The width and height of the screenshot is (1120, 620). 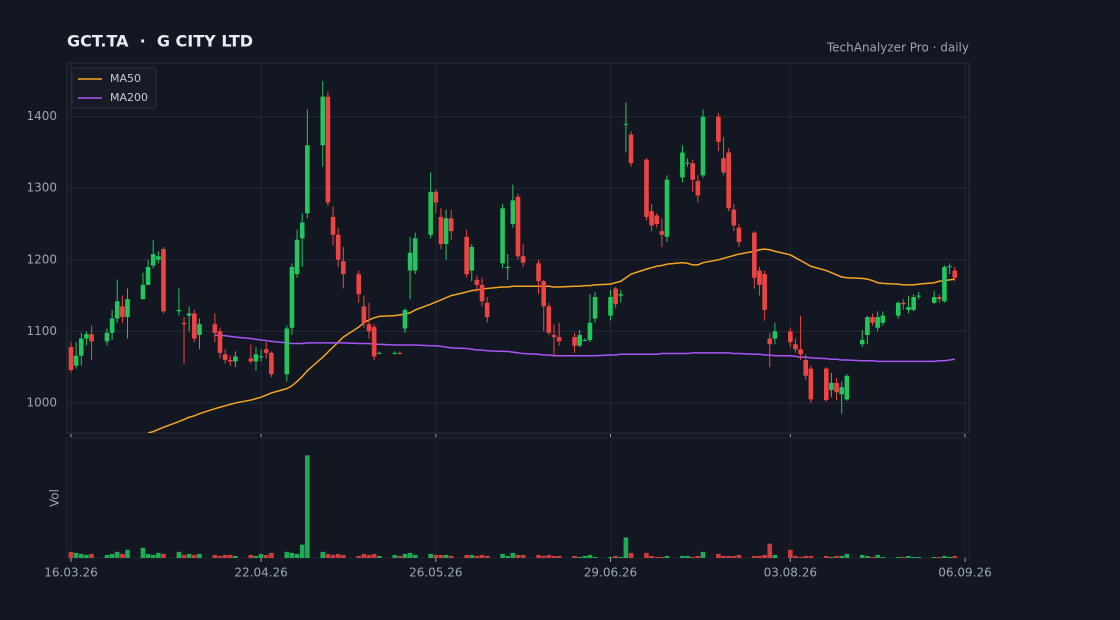 I want to click on chart-title: GCT.TA · G CITY LTD, so click(x=160, y=41).